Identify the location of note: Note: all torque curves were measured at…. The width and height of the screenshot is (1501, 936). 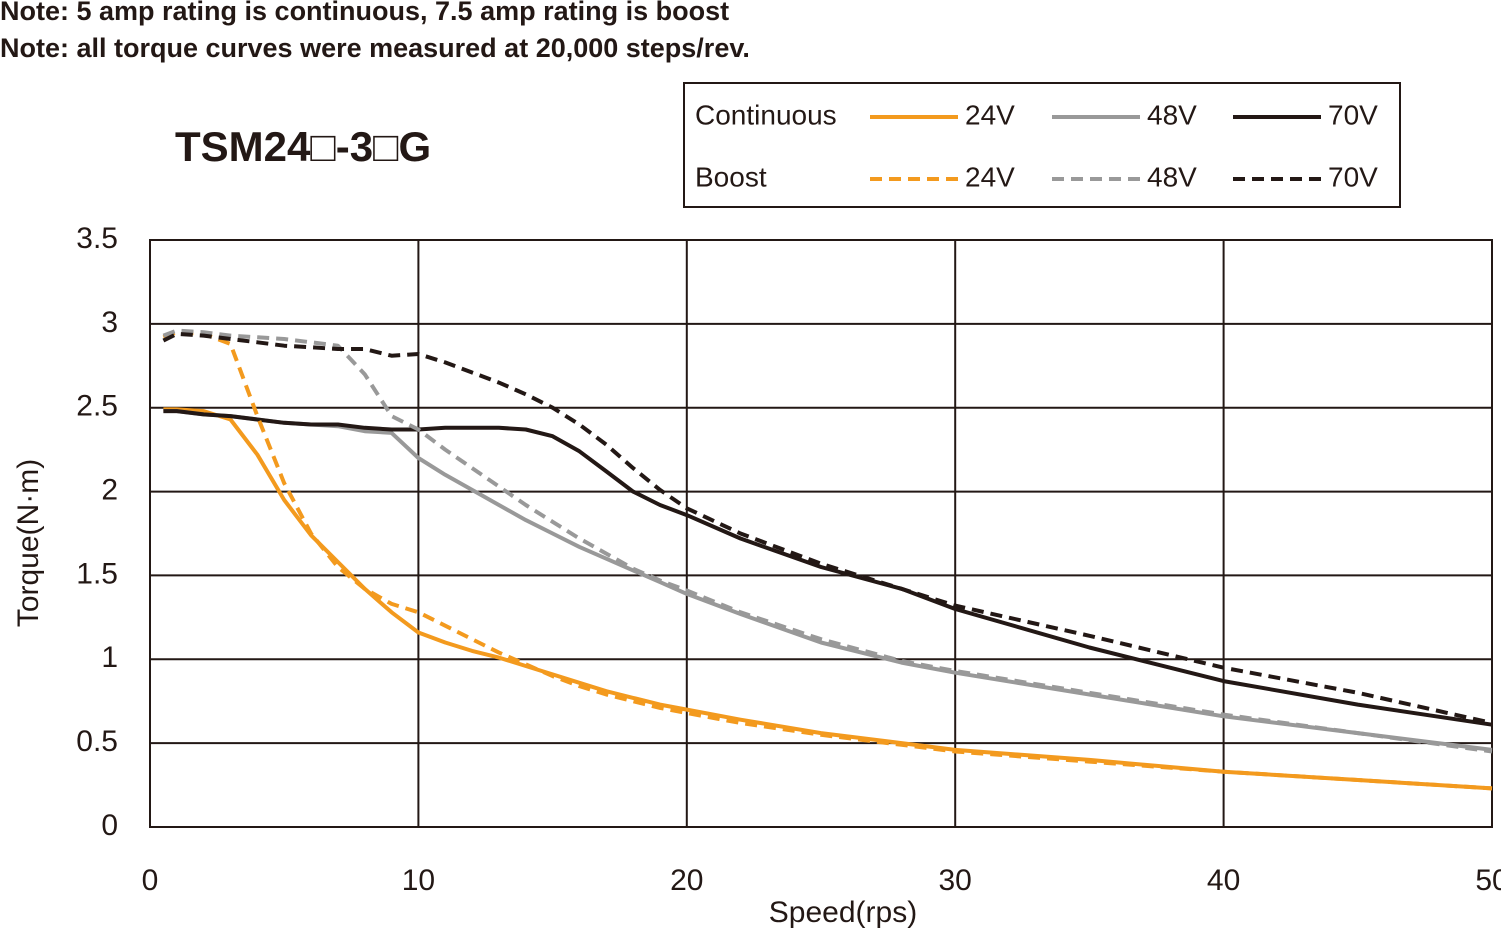
(375, 48).